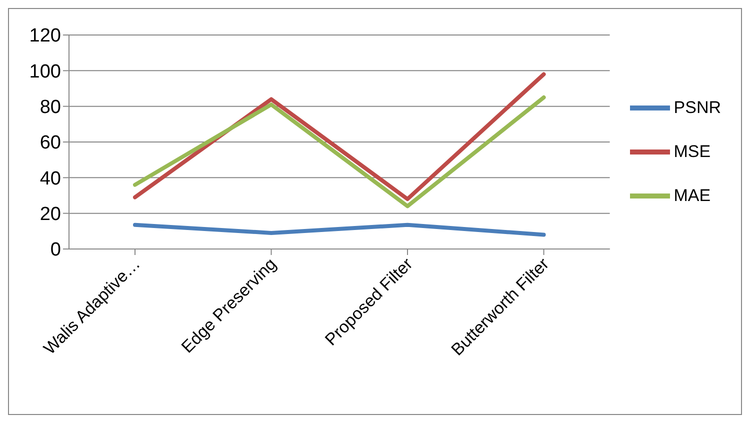  Describe the element at coordinates (50, 215) in the screenshot. I see `y-tick-label: 20` at that location.